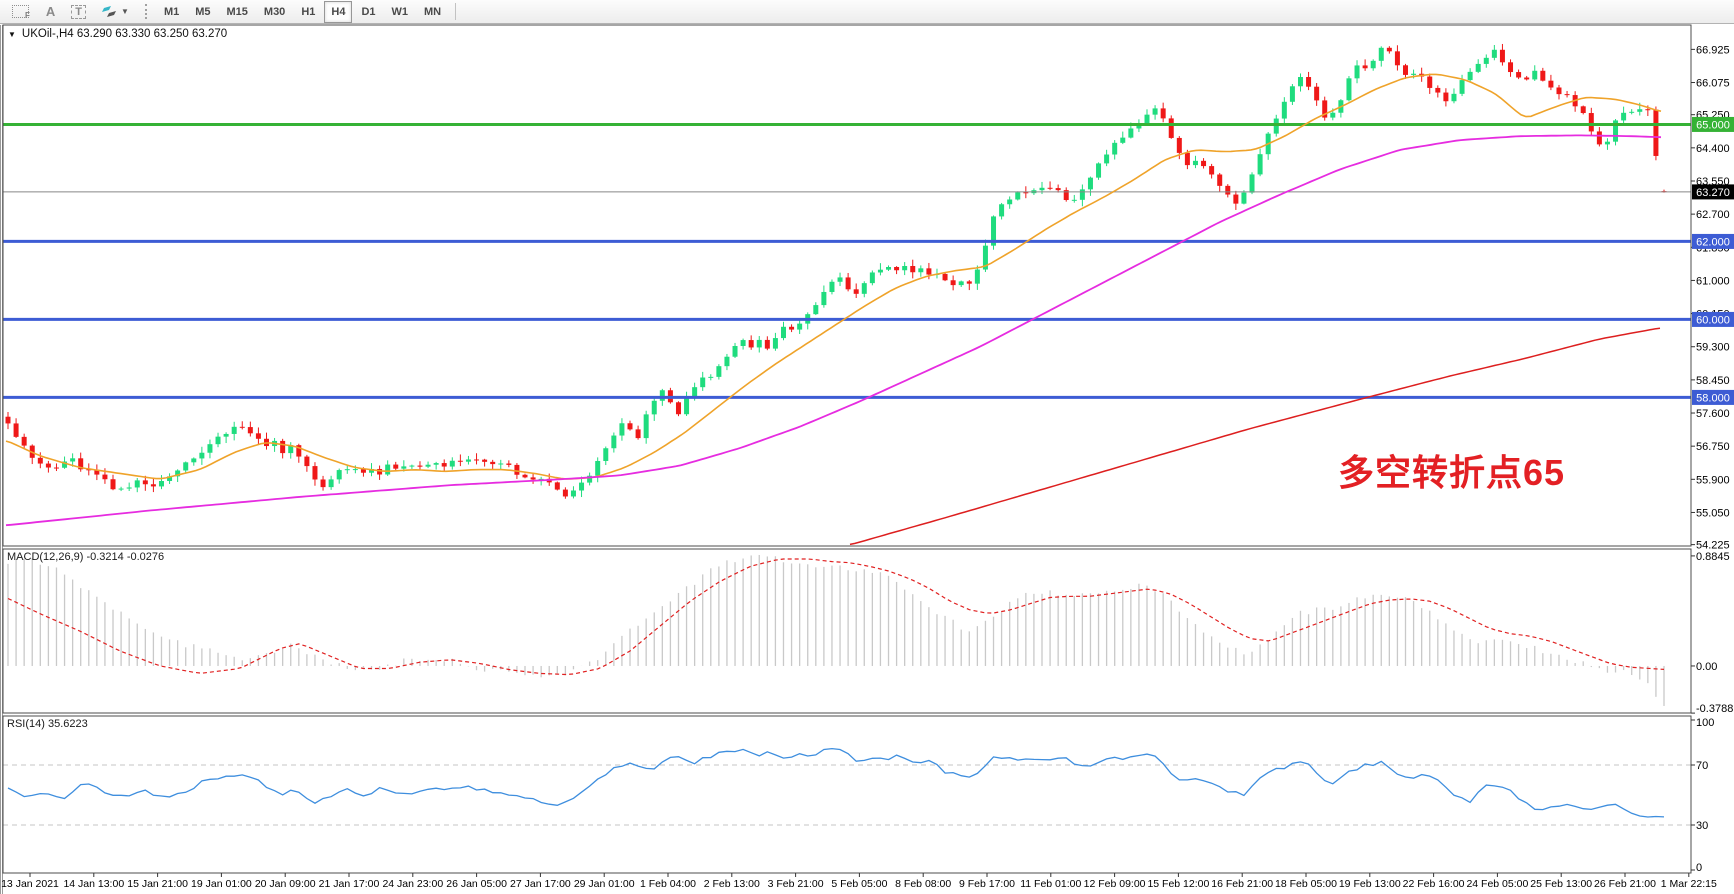 This screenshot has width=1734, height=894. I want to click on svg-text: 2 Feb 13:00, so click(732, 884).